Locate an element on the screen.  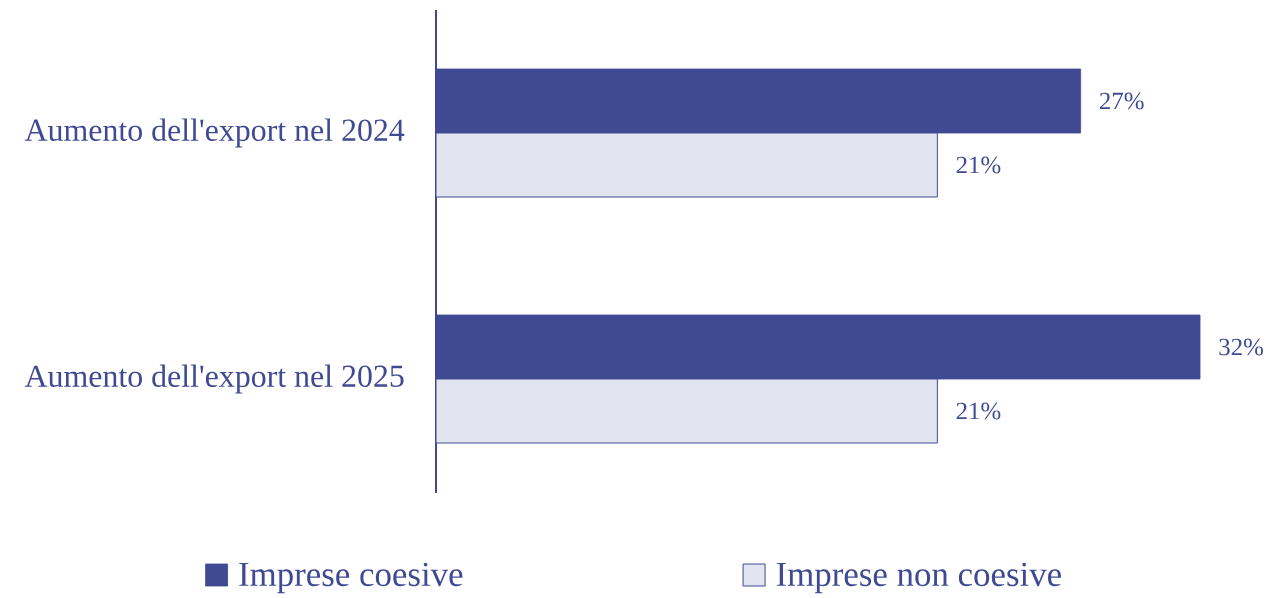
data-label: 27% is located at coordinates (1121, 101).